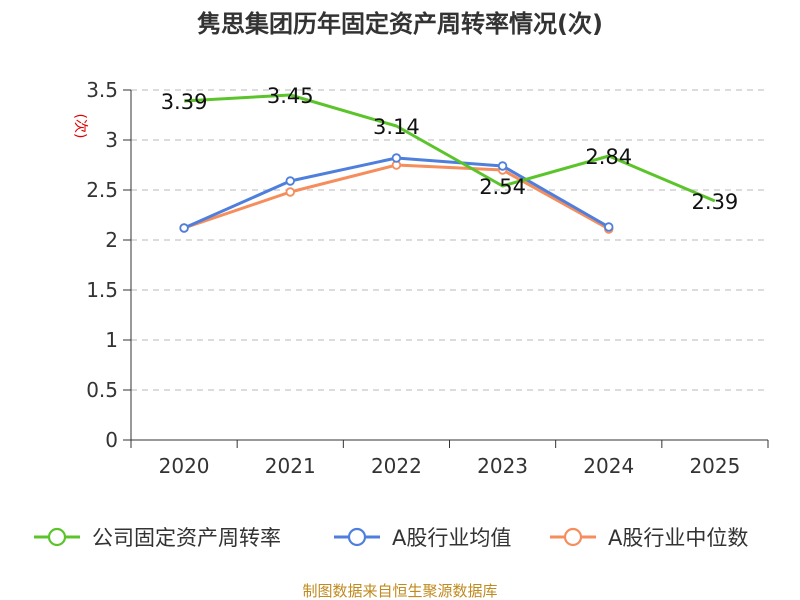 Image resolution: width=800 pixels, height=600 pixels. I want to click on legend-label: 公司固定资产周转率, so click(186, 538).